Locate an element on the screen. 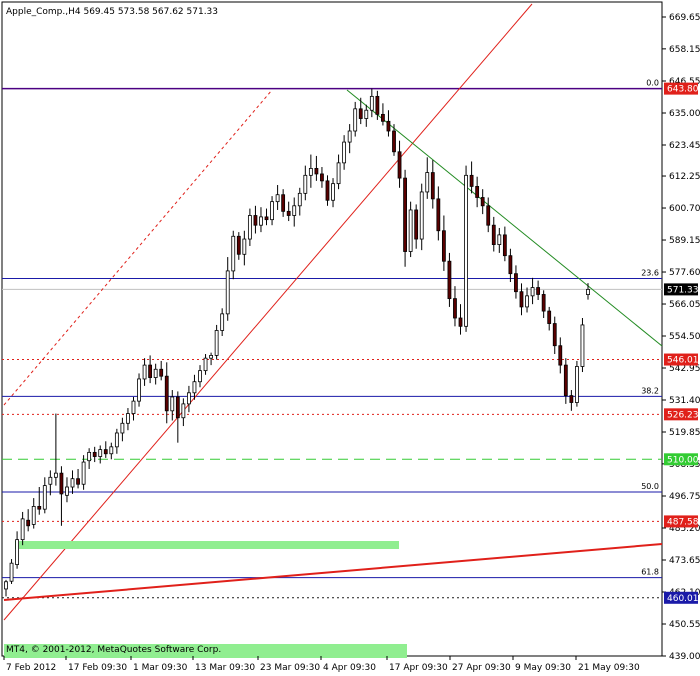 This screenshot has height=676, width=700. y-tick-label: 577.60 is located at coordinates (684, 273).